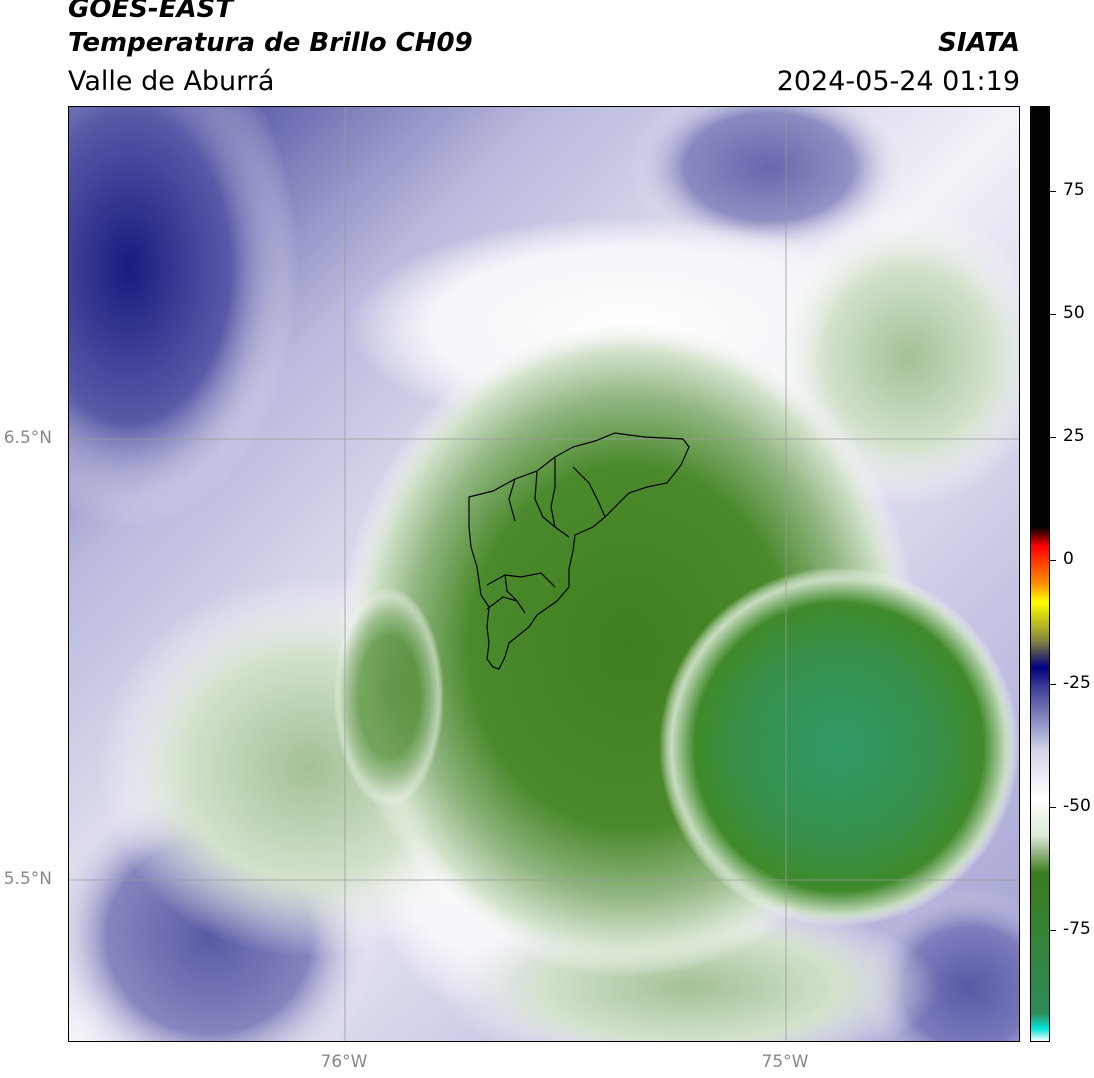 The width and height of the screenshot is (1094, 1078). What do you see at coordinates (1040, 574) in the screenshot?
I see `colorbar` at bounding box center [1040, 574].